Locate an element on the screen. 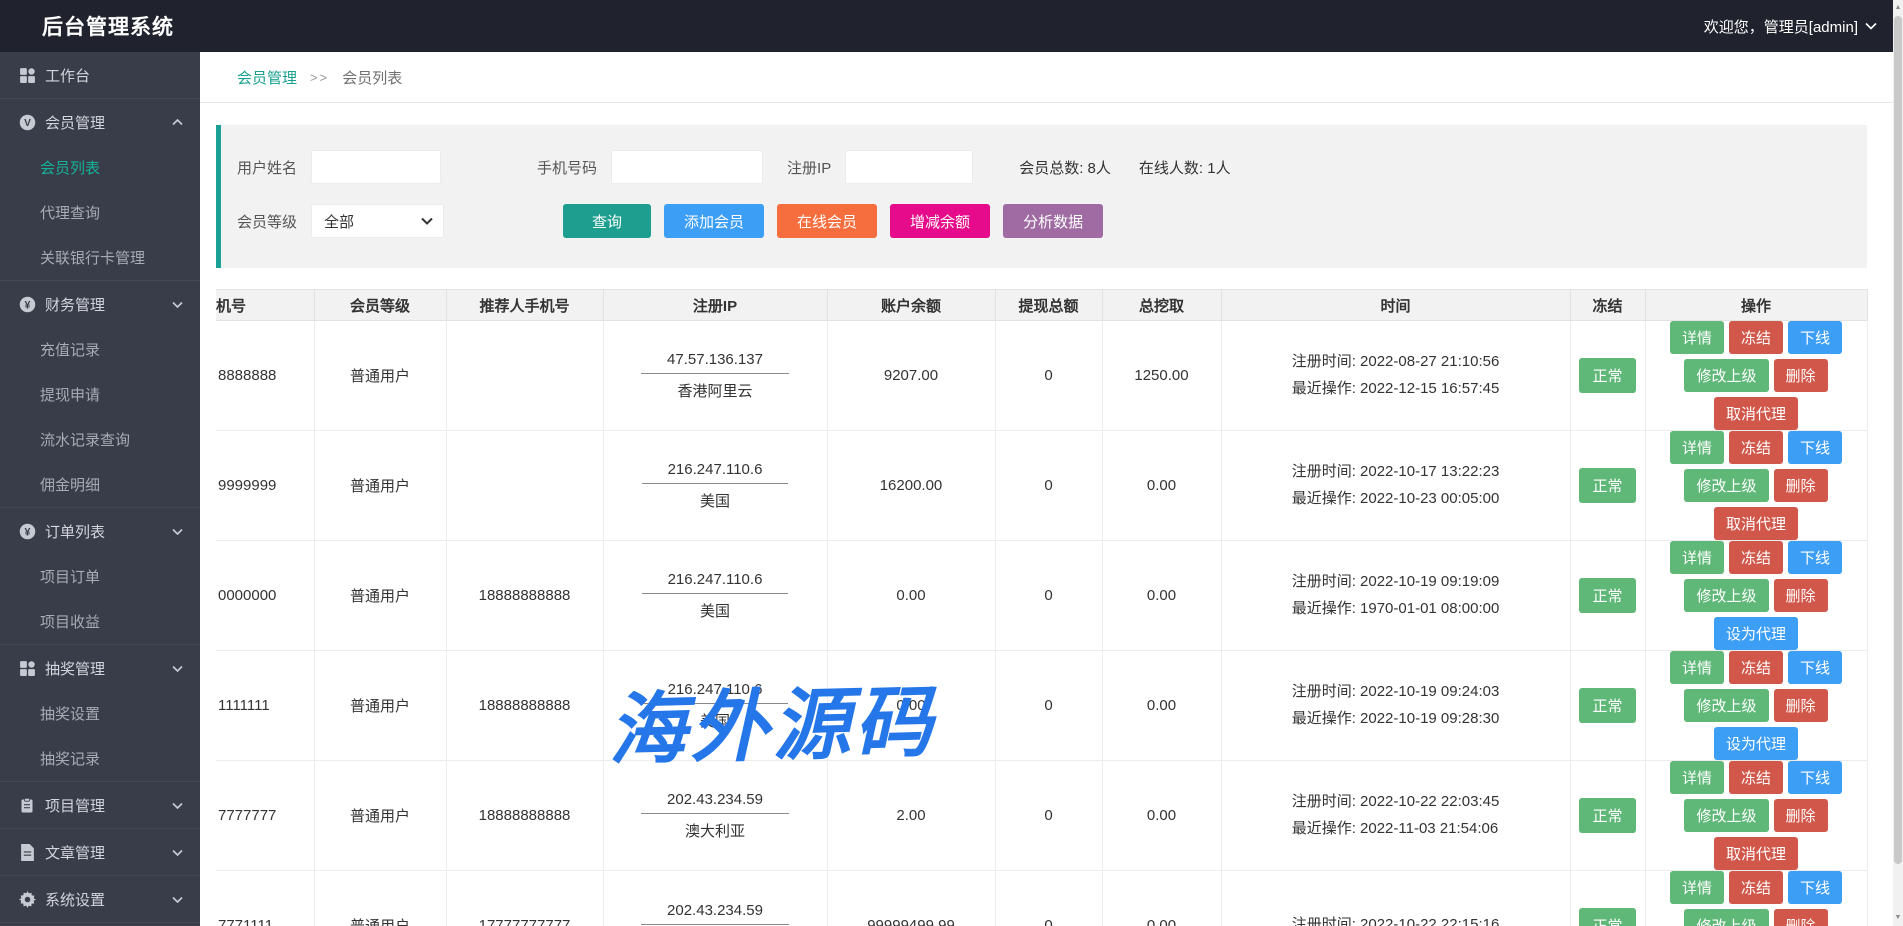  sidebar-subitem: 抽奖记录 is located at coordinates (70, 759).